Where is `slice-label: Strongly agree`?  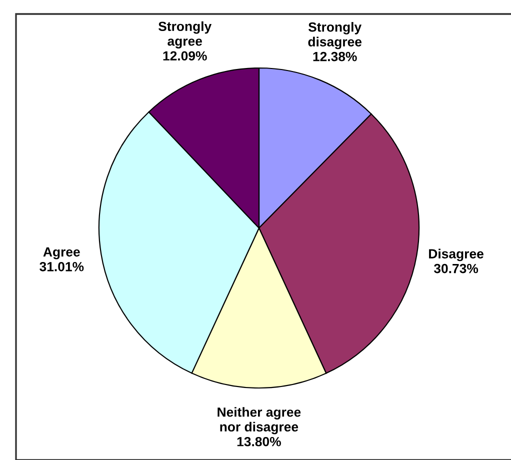
slice-label: Strongly agree is located at coordinates (185, 34).